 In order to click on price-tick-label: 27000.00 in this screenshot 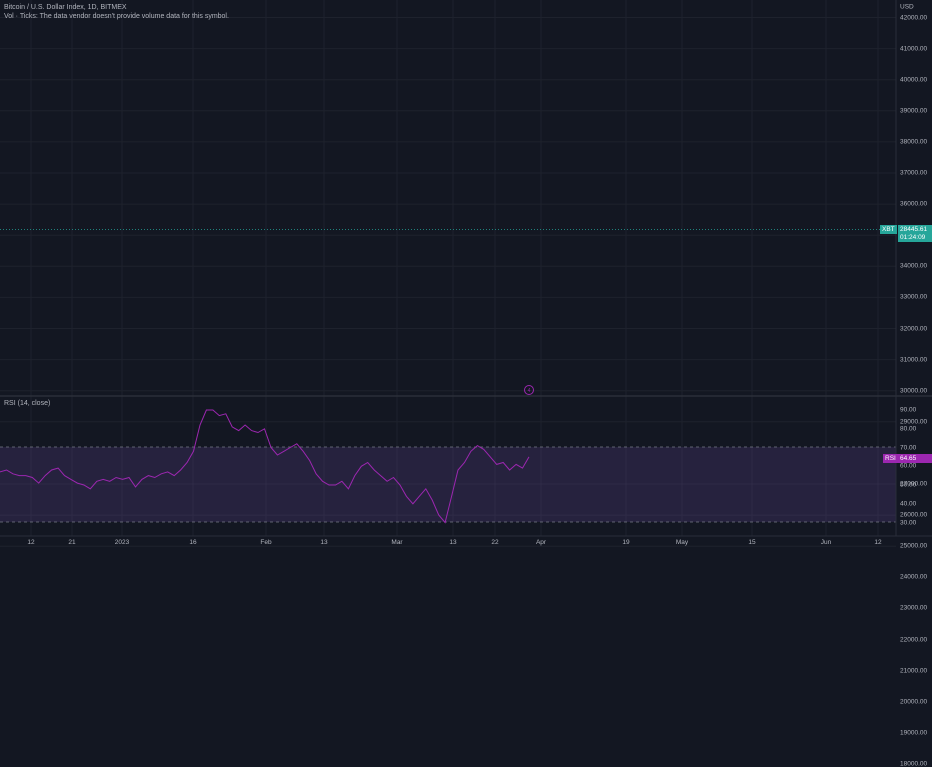, I will do `click(914, 484)`.